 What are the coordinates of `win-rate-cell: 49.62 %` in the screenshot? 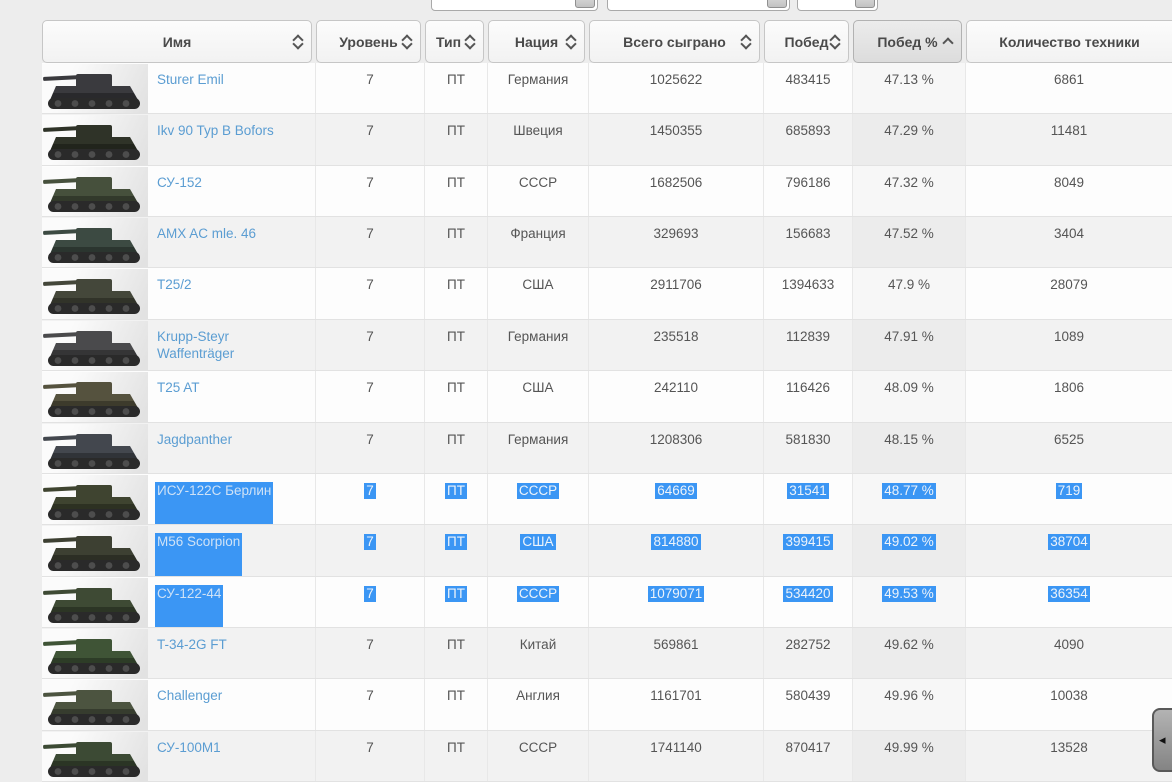 It's located at (909, 653).